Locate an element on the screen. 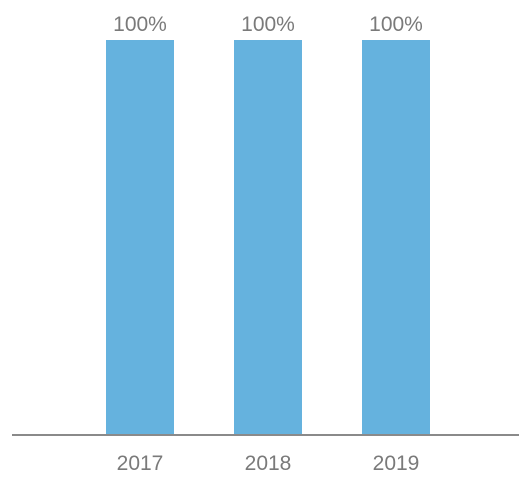  data-label-2018: 100% is located at coordinates (268, 24).